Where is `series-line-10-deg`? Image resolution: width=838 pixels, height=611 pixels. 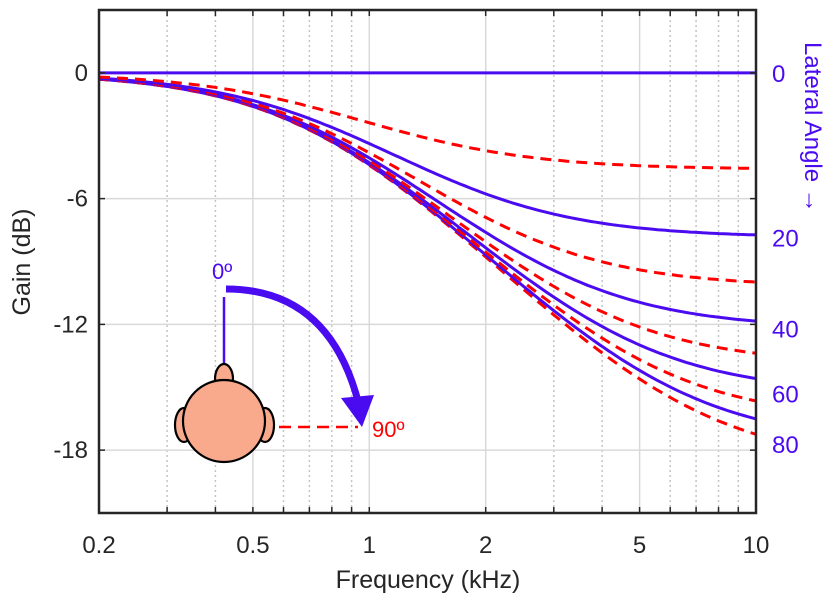
series-line-10-deg is located at coordinates (427, 122).